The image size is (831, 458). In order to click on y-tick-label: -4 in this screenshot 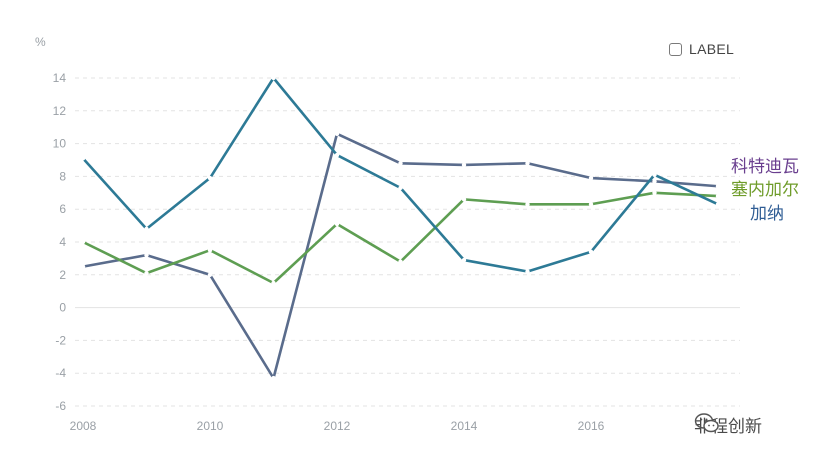, I will do `click(60, 373)`.